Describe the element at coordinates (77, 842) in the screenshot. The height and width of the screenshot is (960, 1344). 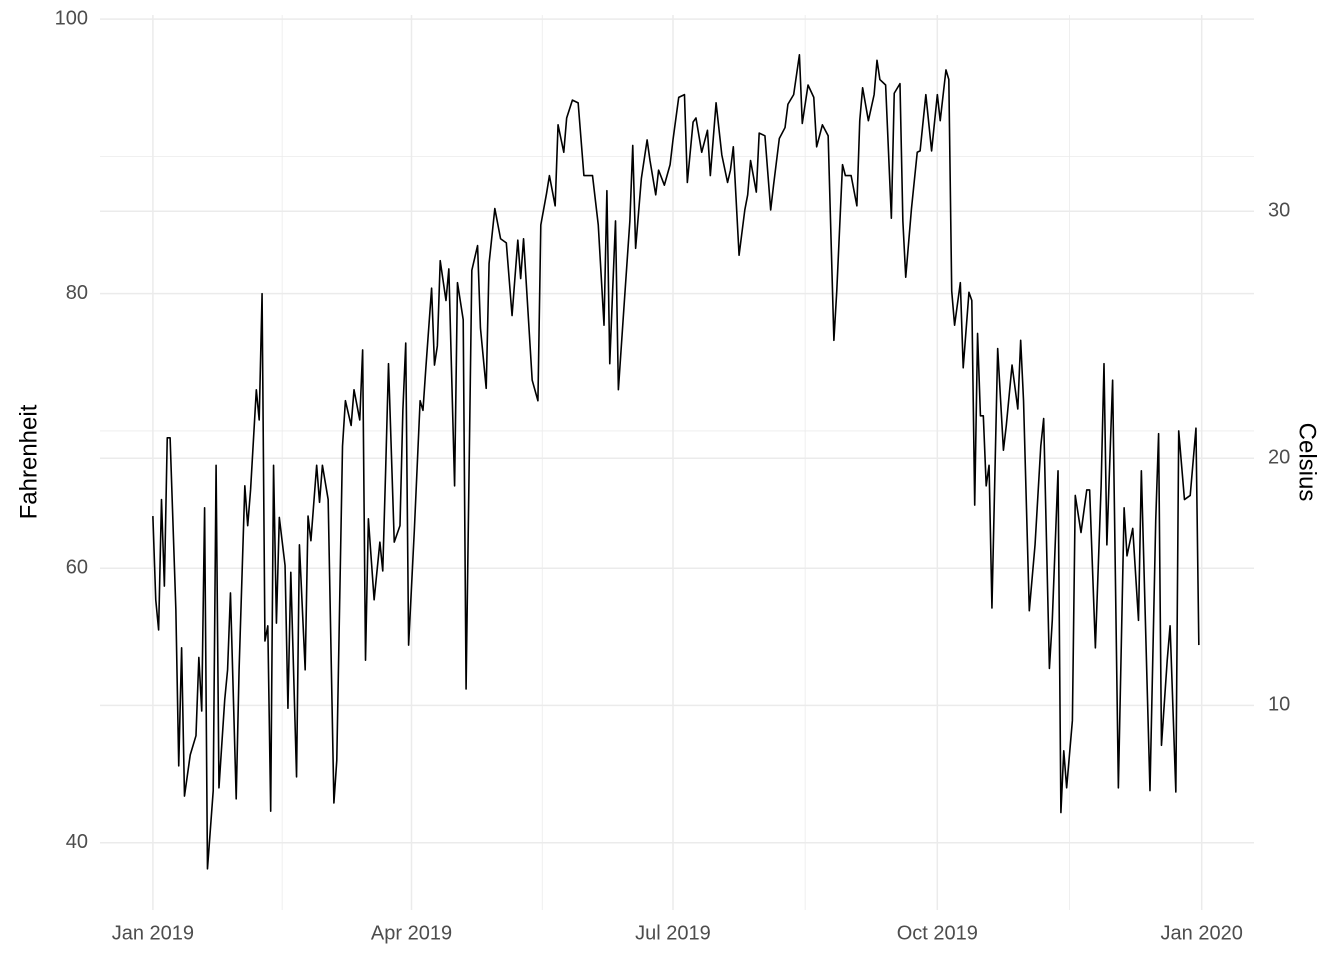
I see `y-tick-label: 40` at that location.